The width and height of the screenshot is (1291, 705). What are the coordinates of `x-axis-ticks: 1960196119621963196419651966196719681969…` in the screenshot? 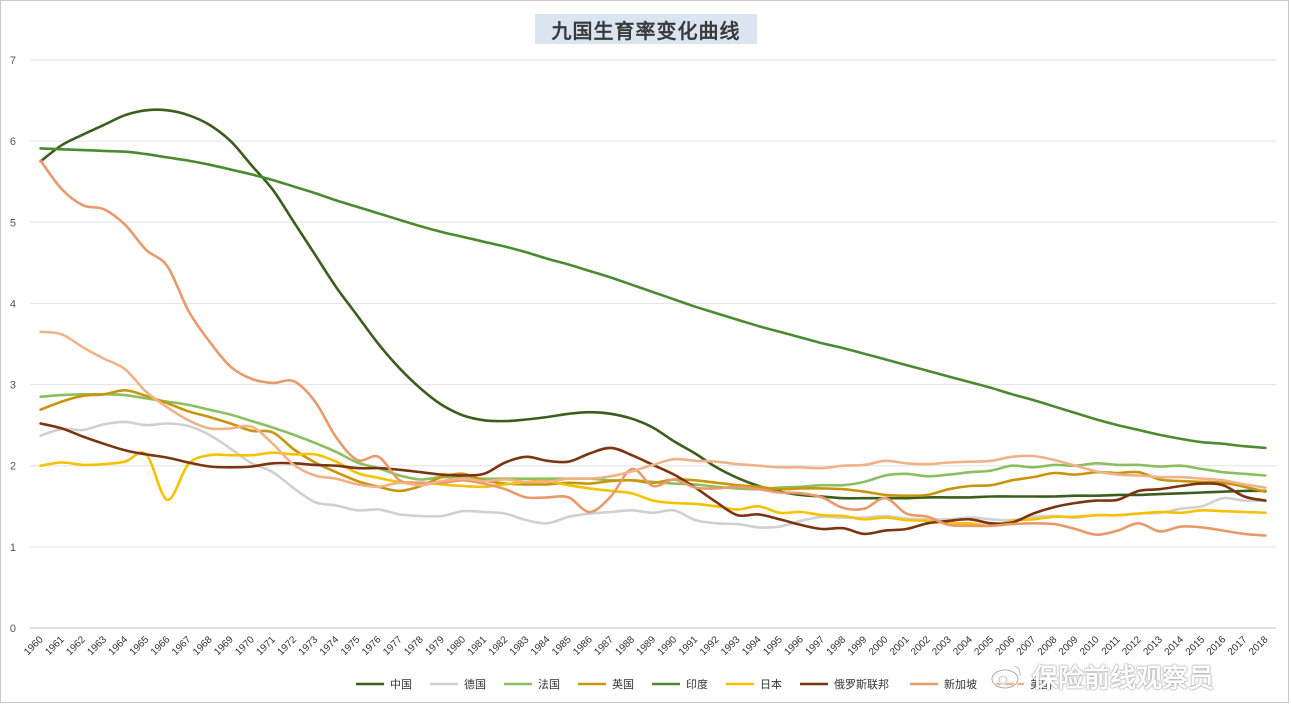 It's located at (646, 646).